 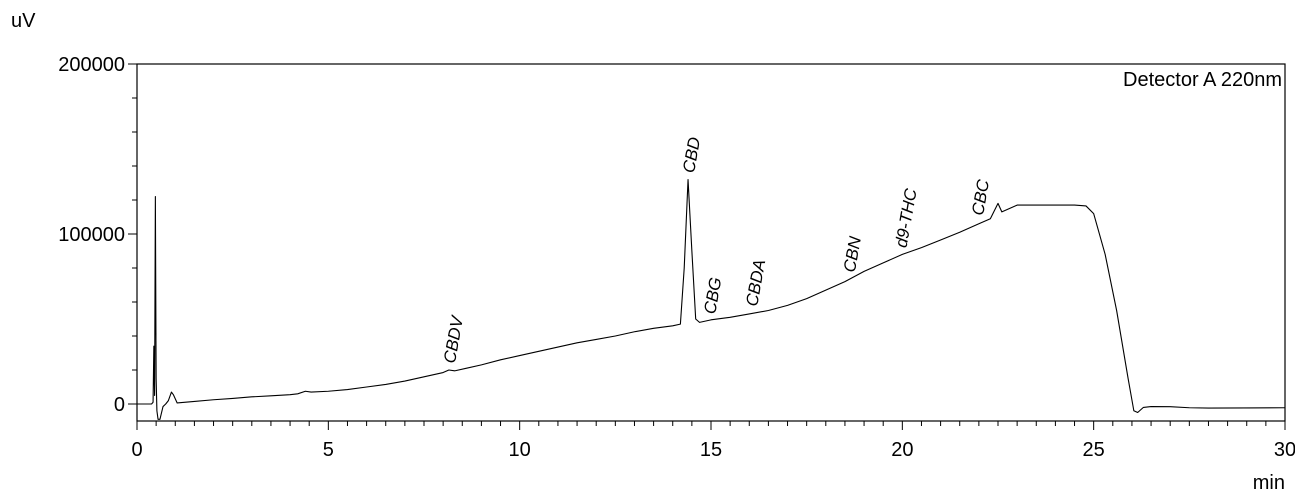 What do you see at coordinates (712, 296) in the screenshot?
I see `peak-label: CBG` at bounding box center [712, 296].